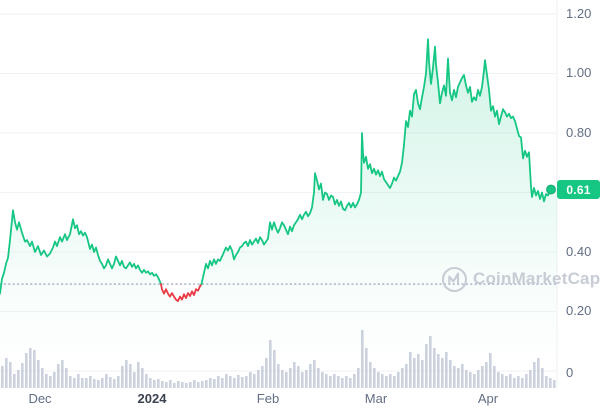 The height and width of the screenshot is (413, 600). What do you see at coordinates (181, 293) in the screenshot?
I see `price-line-down-segment` at bounding box center [181, 293].